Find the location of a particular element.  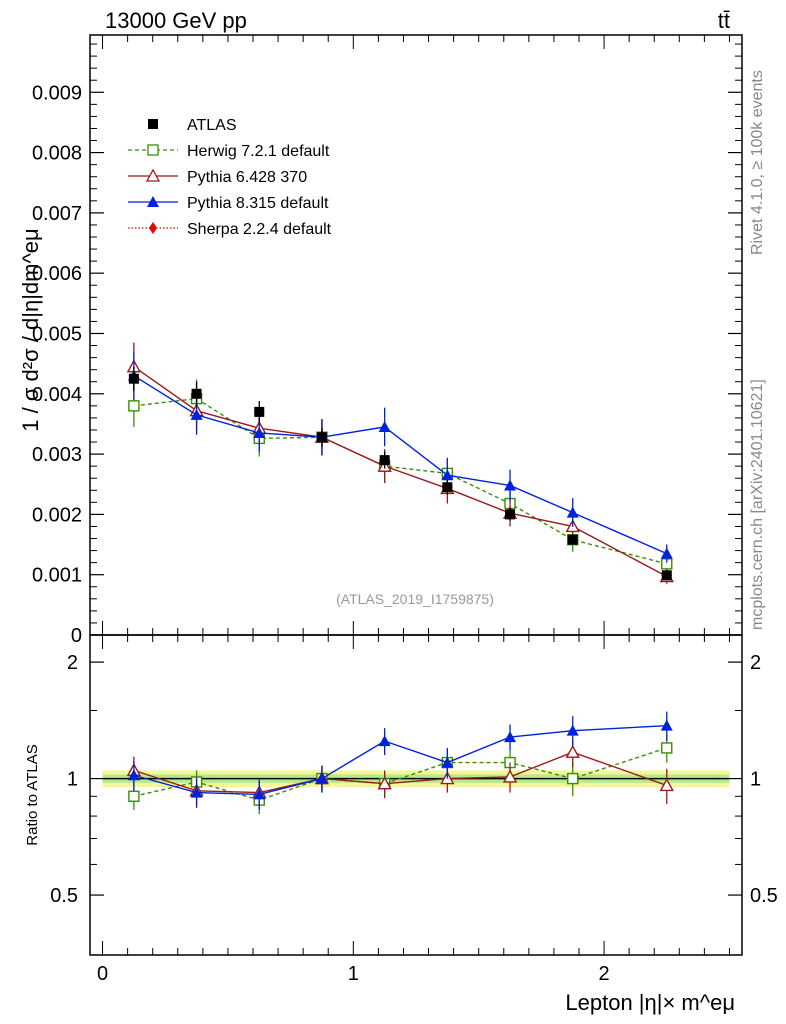

legend-entry-atlas: ATLAS is located at coordinates (192, 125).